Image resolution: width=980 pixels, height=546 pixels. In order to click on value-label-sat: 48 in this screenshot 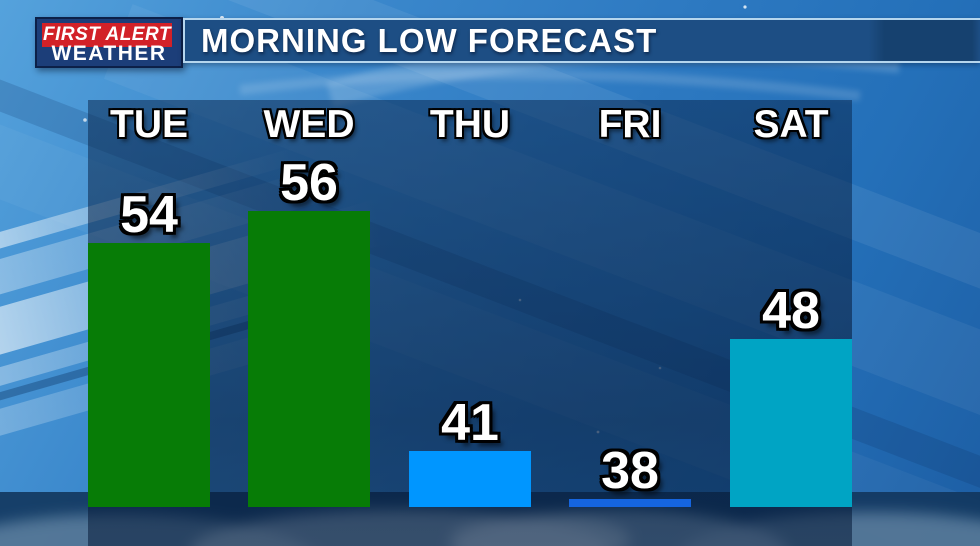, I will do `click(791, 311)`.